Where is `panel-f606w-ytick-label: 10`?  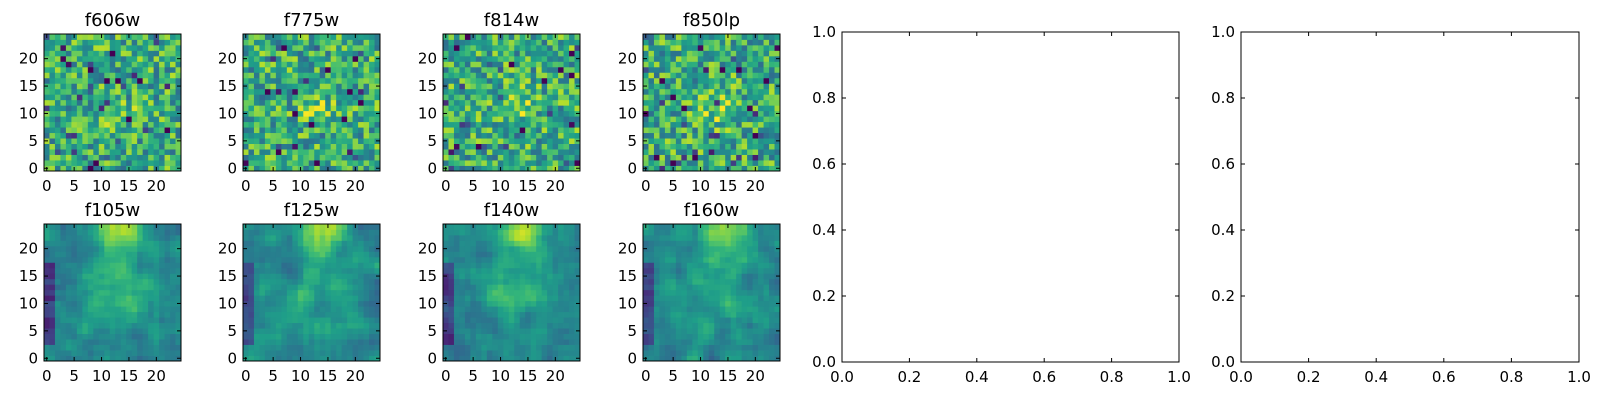 panel-f606w-ytick-label: 10 is located at coordinates (28, 113).